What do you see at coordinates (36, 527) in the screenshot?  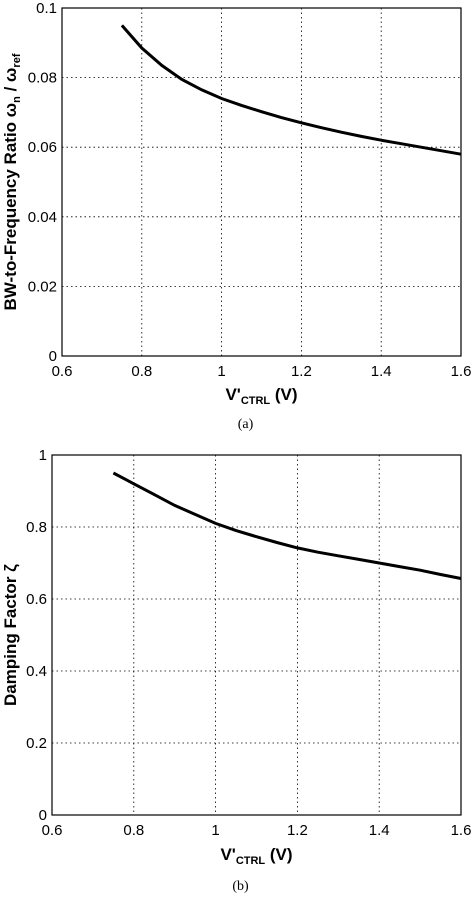 I see `chart-b-y-tick-label: 0.8` at bounding box center [36, 527].